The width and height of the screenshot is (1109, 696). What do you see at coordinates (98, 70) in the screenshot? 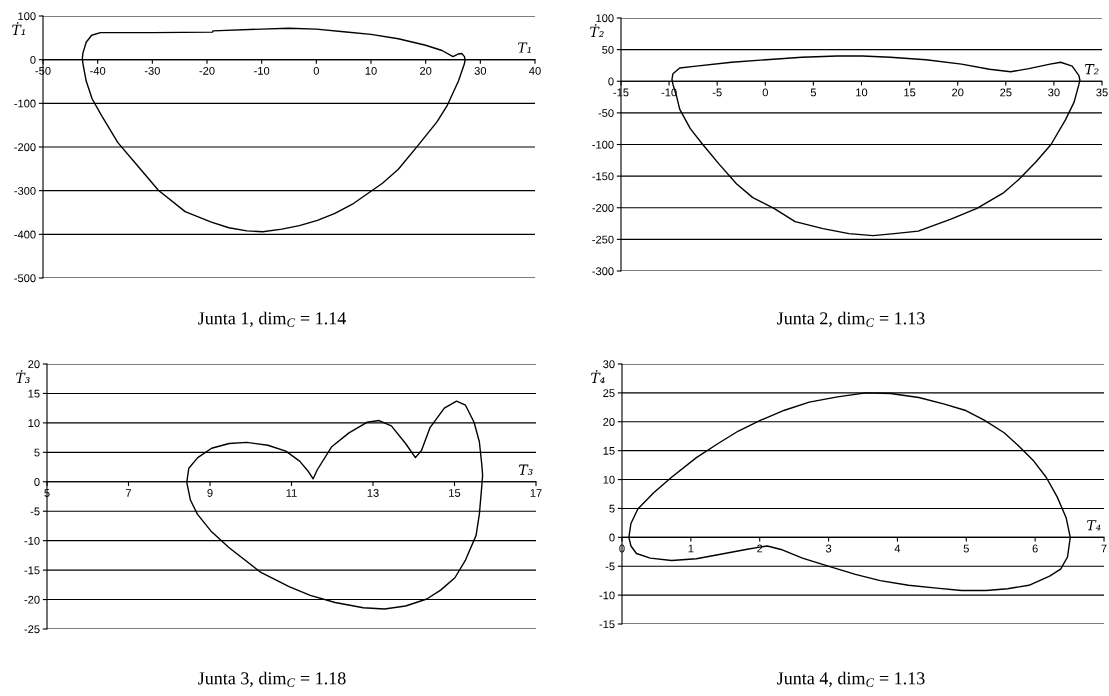
I see `x-tick-label: -40` at bounding box center [98, 70].